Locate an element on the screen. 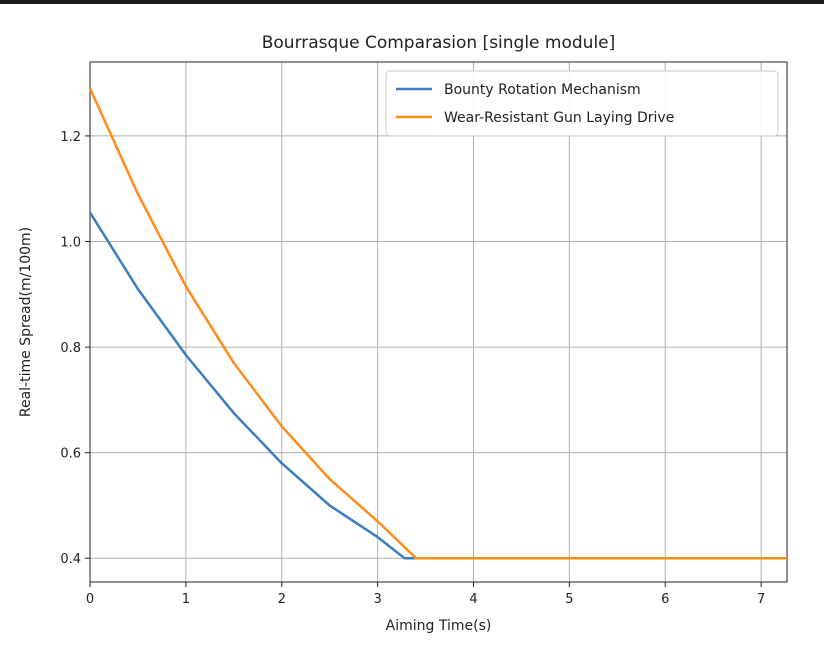 The image size is (824, 653). x-tick-label: 6 is located at coordinates (665, 599).